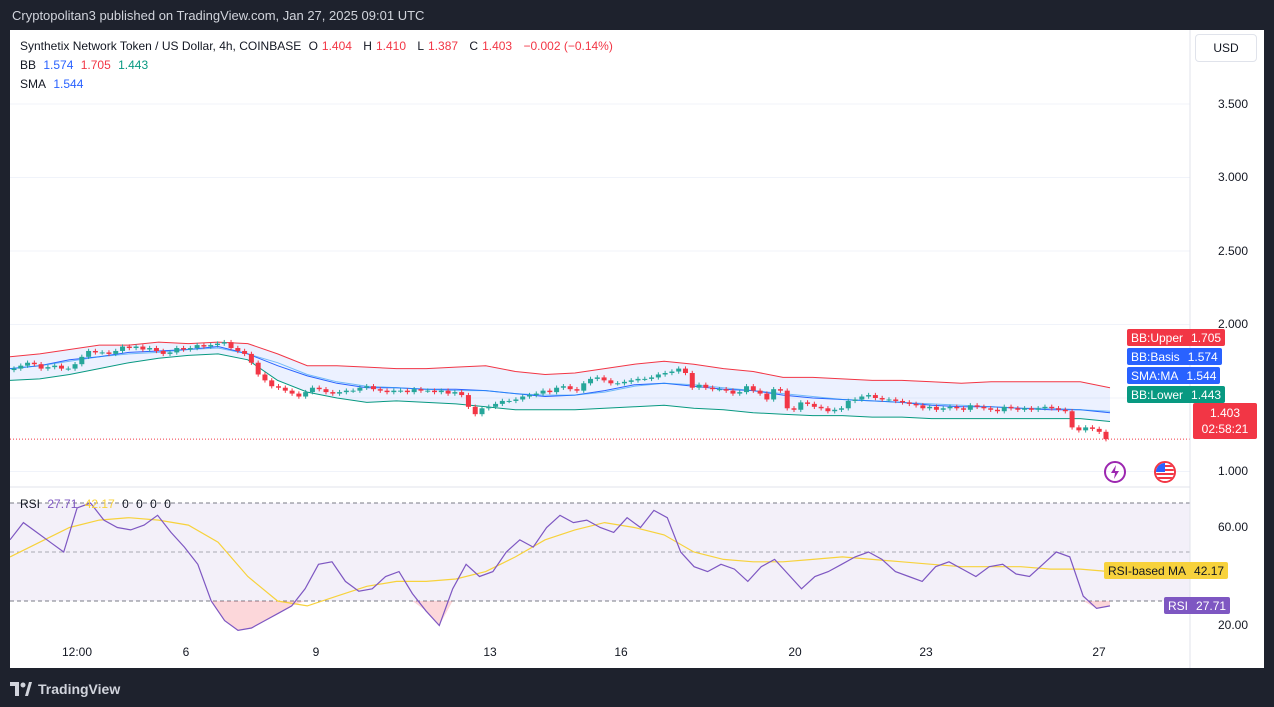 This screenshot has height=707, width=1274. What do you see at coordinates (77, 652) in the screenshot?
I see `time-tick: 12:00` at bounding box center [77, 652].